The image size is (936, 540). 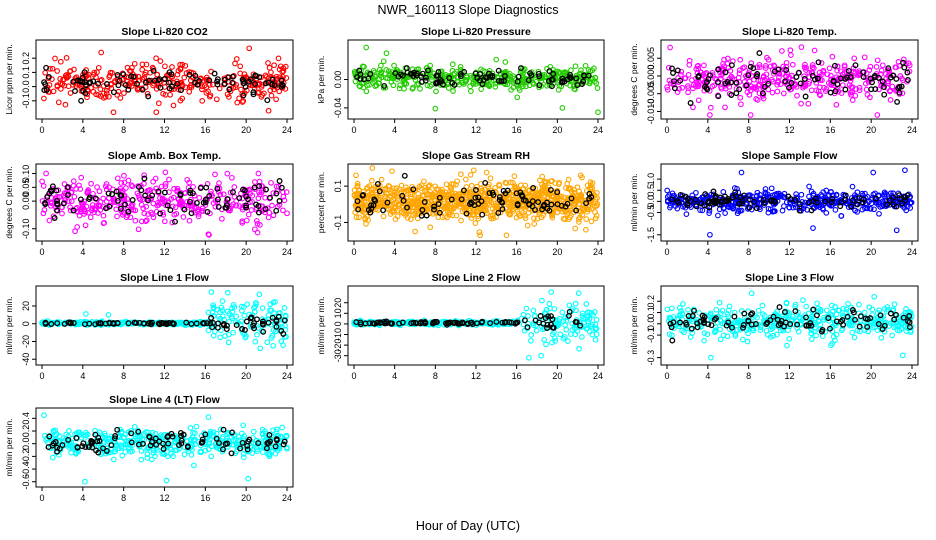 What do you see at coordinates (468, 526) in the screenshot?
I see `figure-x-axis-label: Hour of Day (UTC)` at bounding box center [468, 526].